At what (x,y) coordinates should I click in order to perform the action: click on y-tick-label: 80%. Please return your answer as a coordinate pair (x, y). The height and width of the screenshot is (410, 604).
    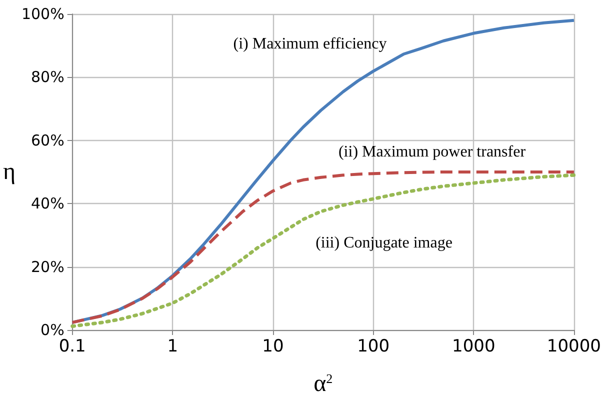
    Looking at the image, I should click on (47, 77).